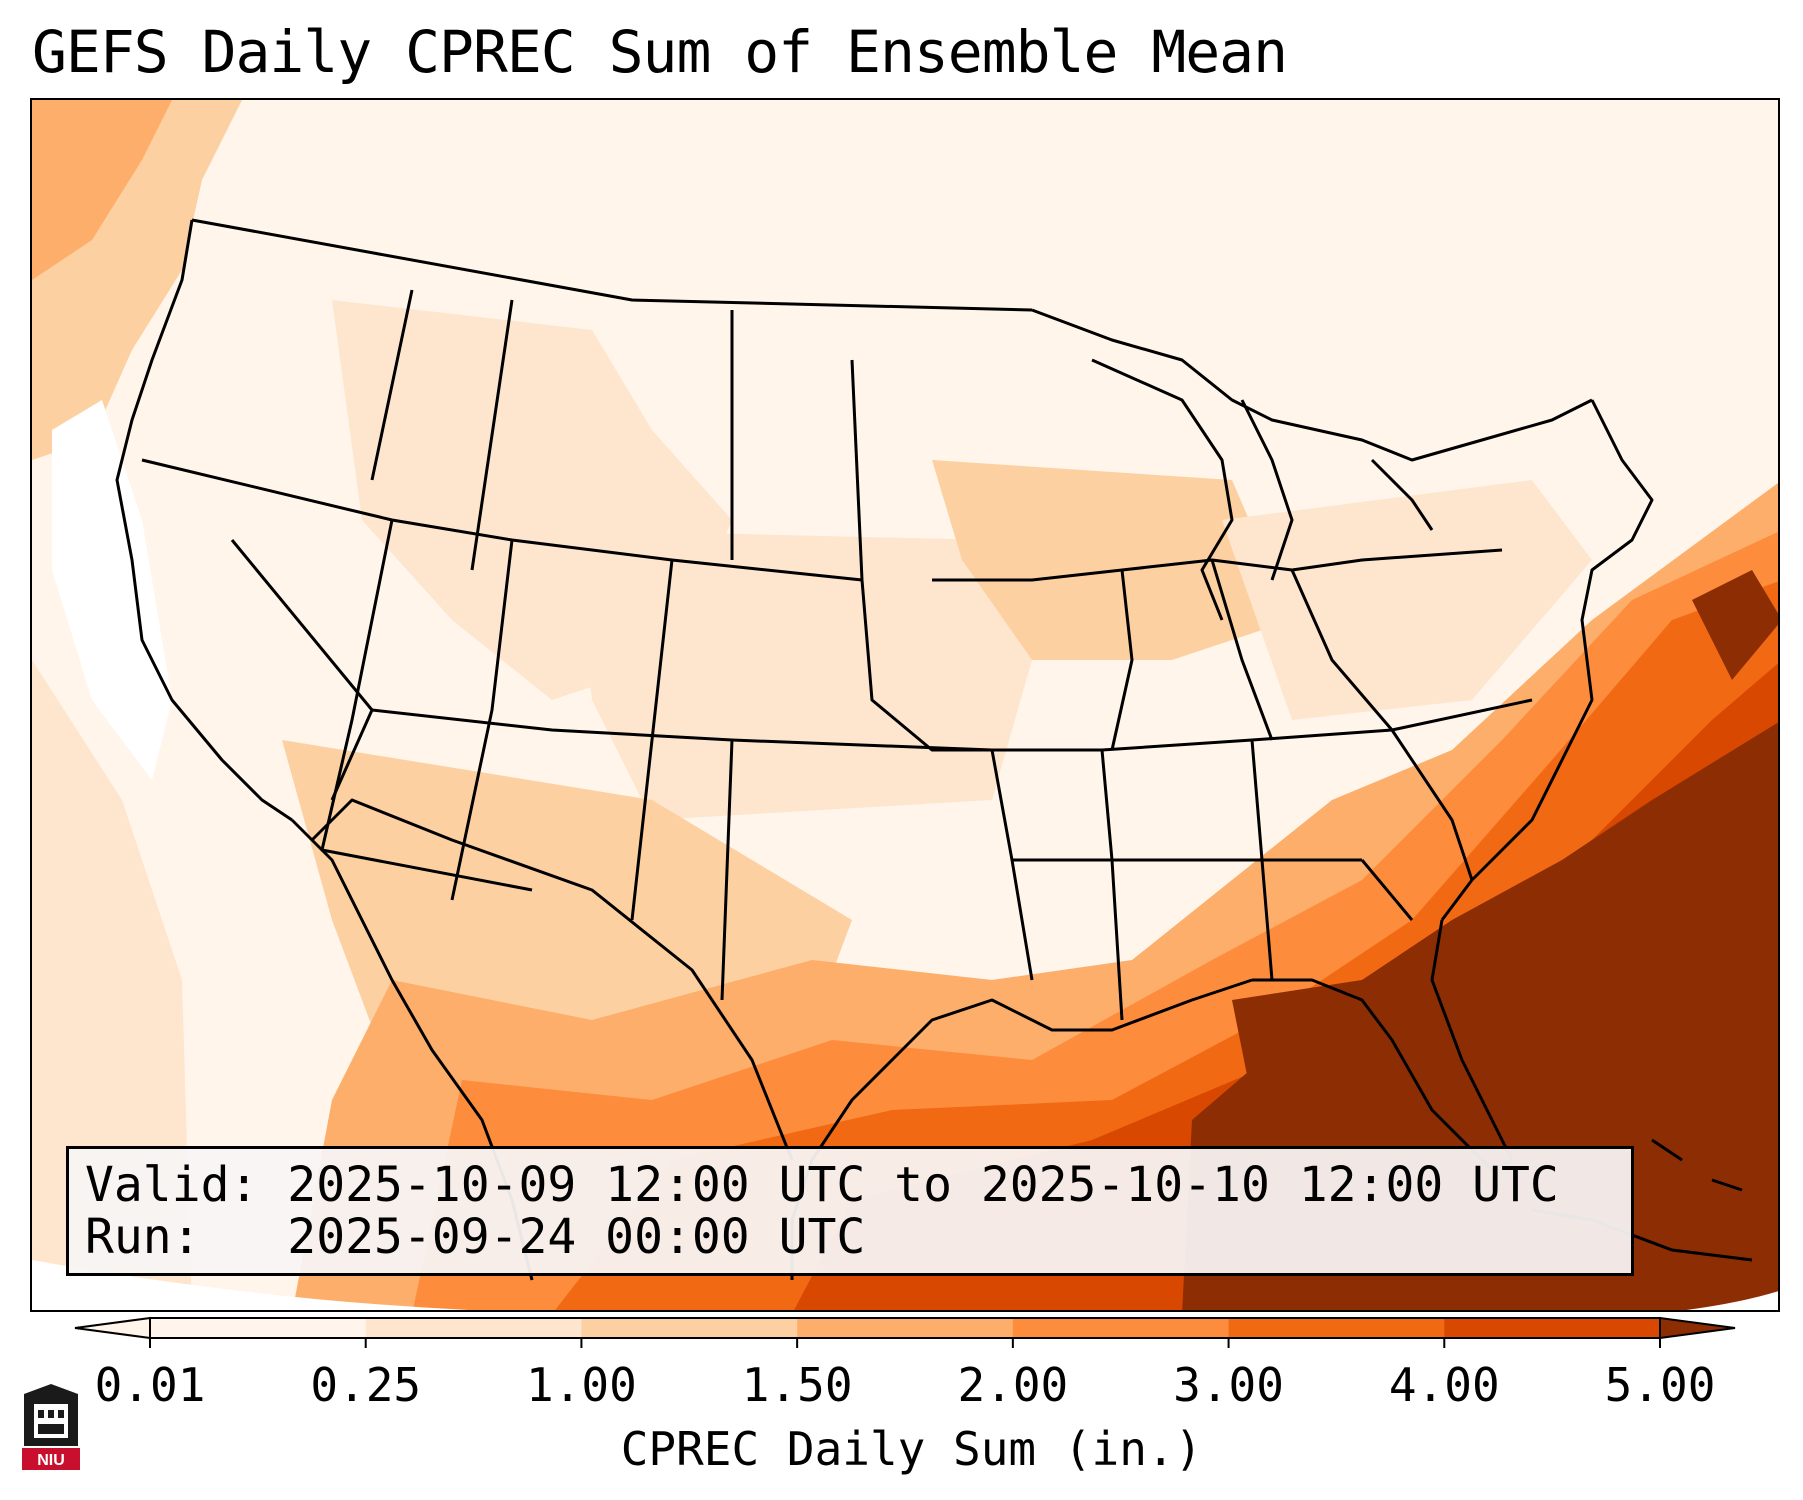 The height and width of the screenshot is (1500, 1803). I want to click on run-value: 2025-09-24 00:00 UTC, so click(576, 1237).